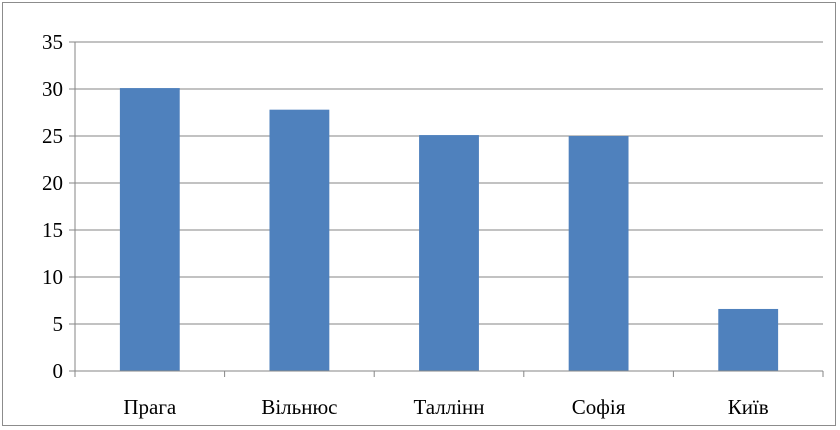 This screenshot has width=840, height=430. I want to click on x-category-label: Вільнюс, so click(299, 407).